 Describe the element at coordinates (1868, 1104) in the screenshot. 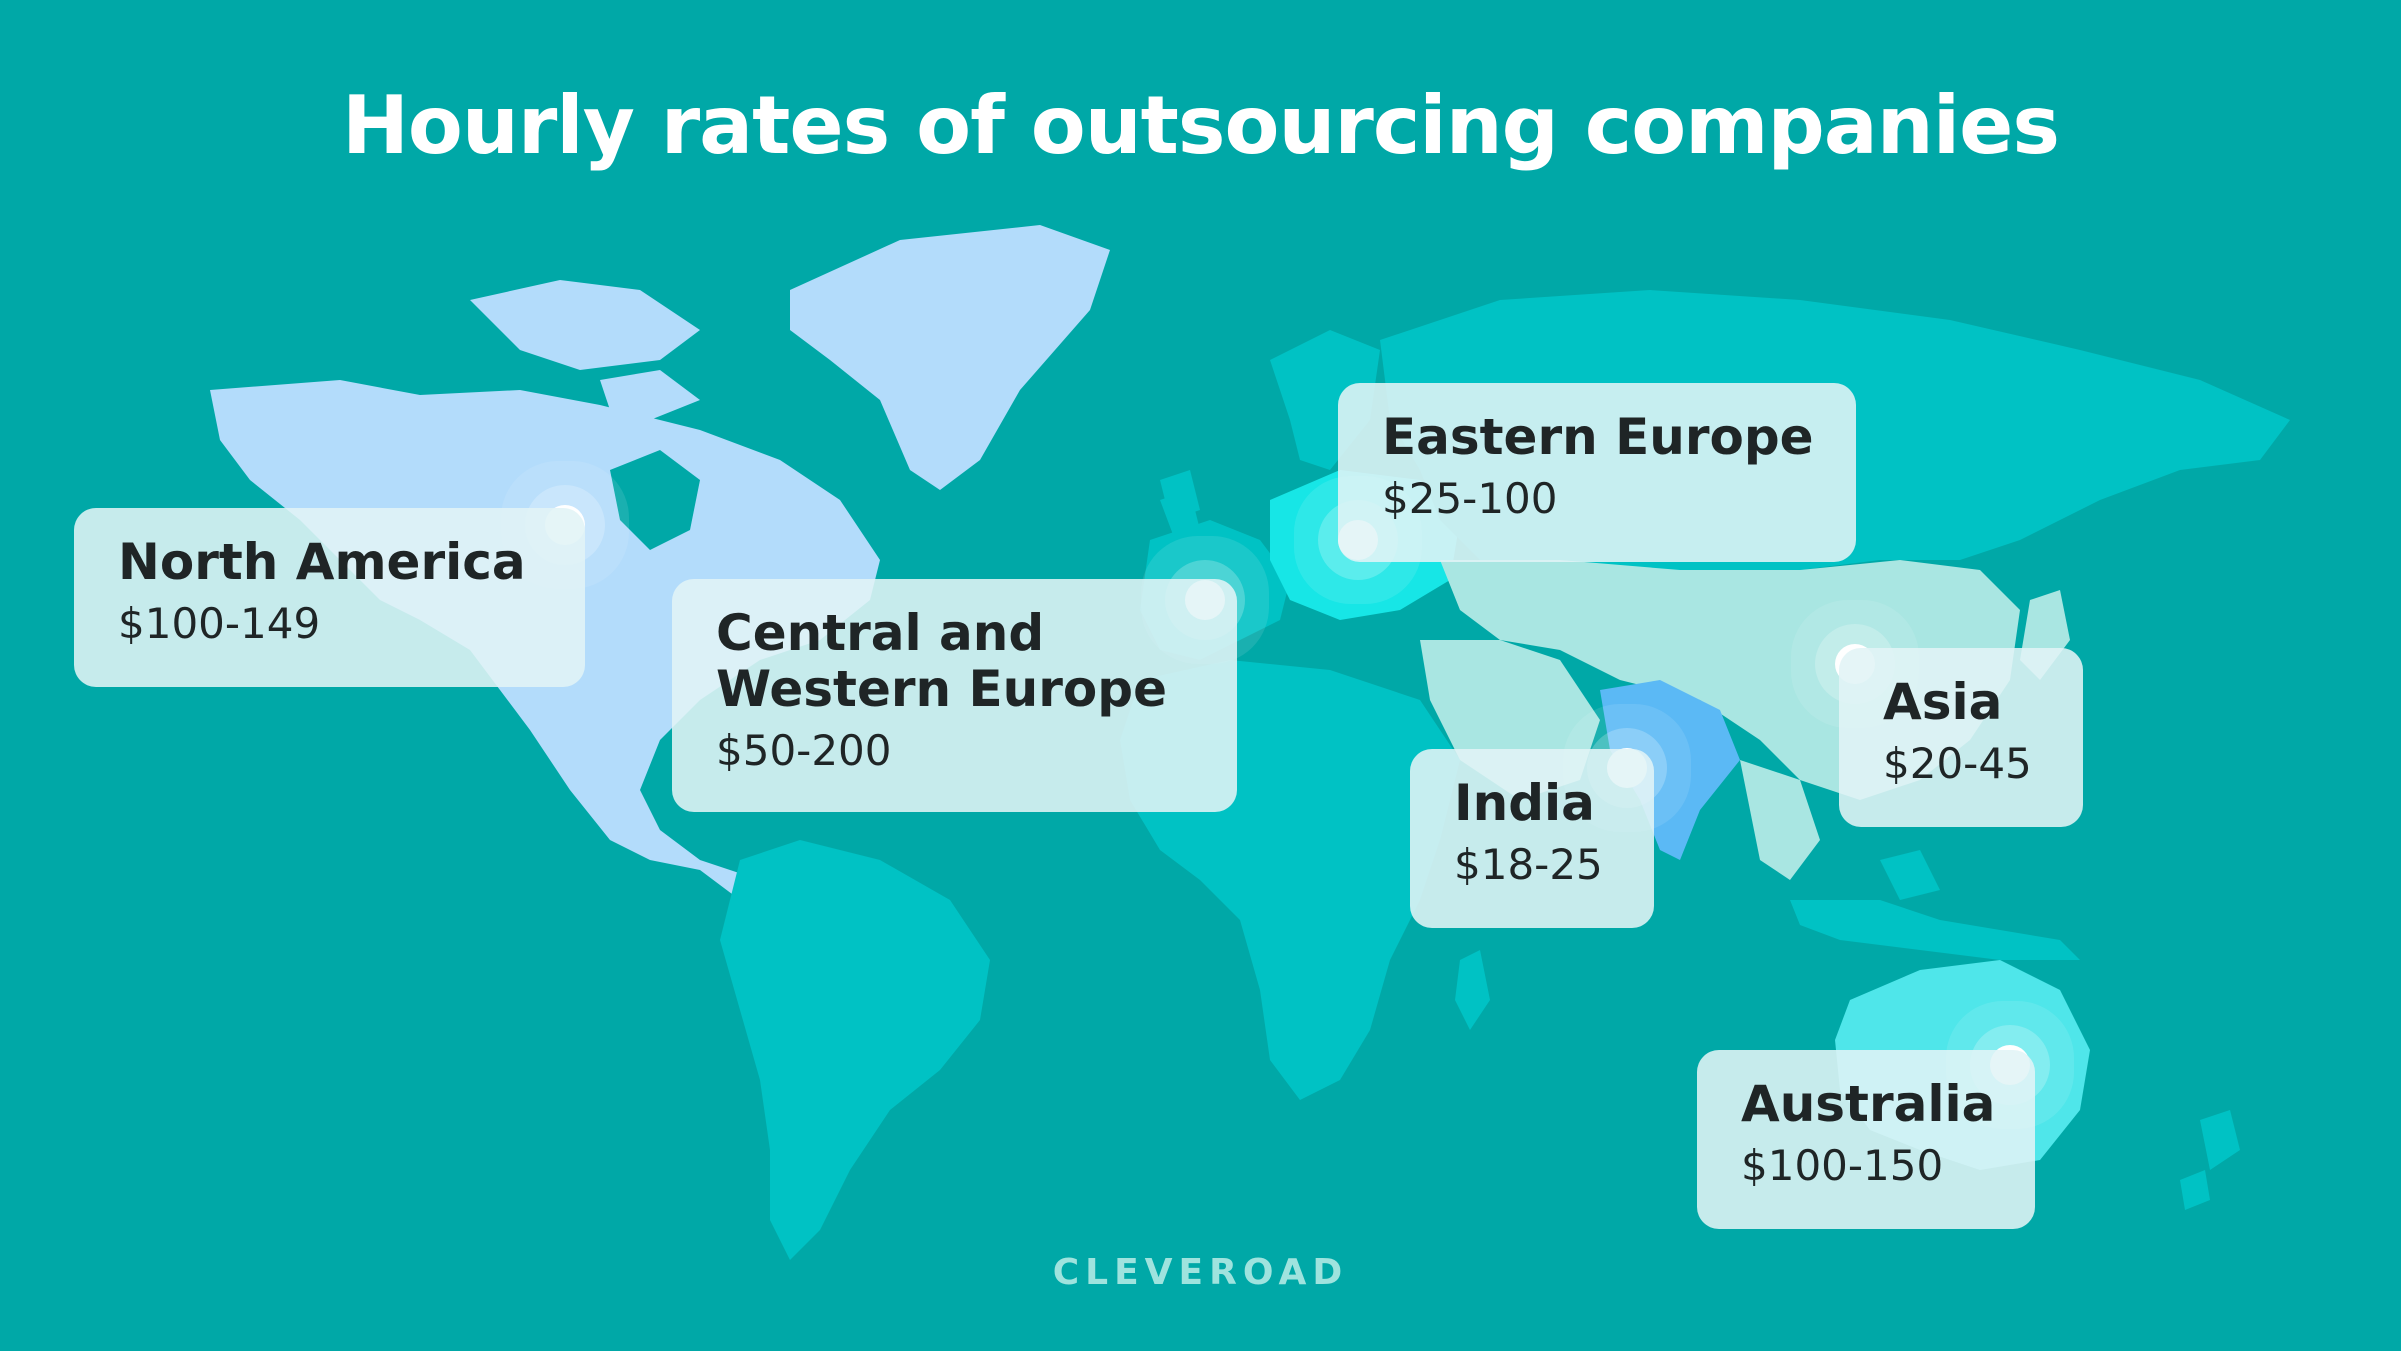

I see `region-name: Australia` at that location.